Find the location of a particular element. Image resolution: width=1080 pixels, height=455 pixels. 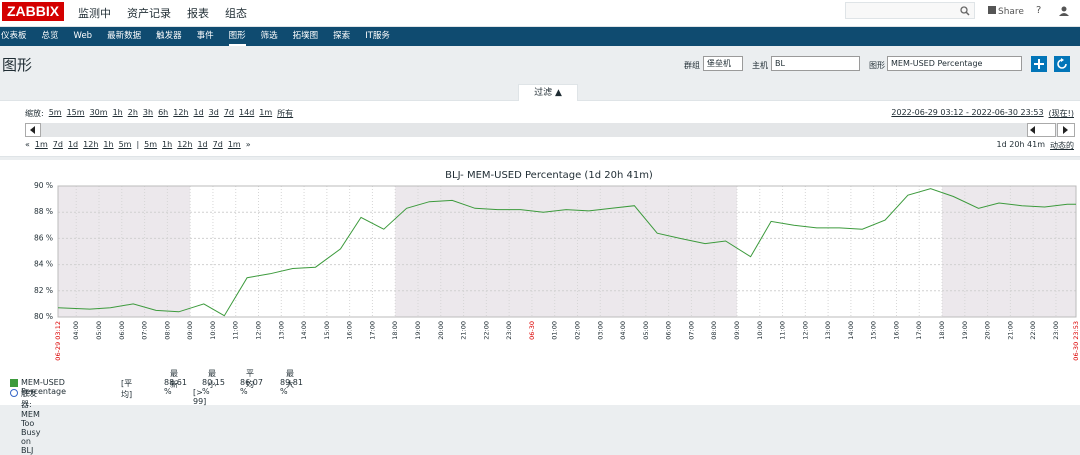

legend-func: [平均] is located at coordinates (127, 389).